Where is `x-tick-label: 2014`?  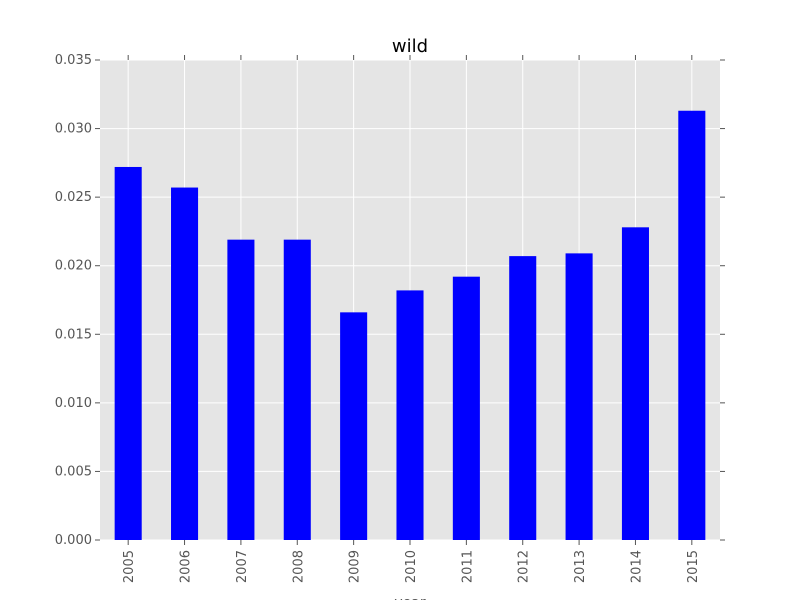
x-tick-label: 2014 is located at coordinates (636, 566).